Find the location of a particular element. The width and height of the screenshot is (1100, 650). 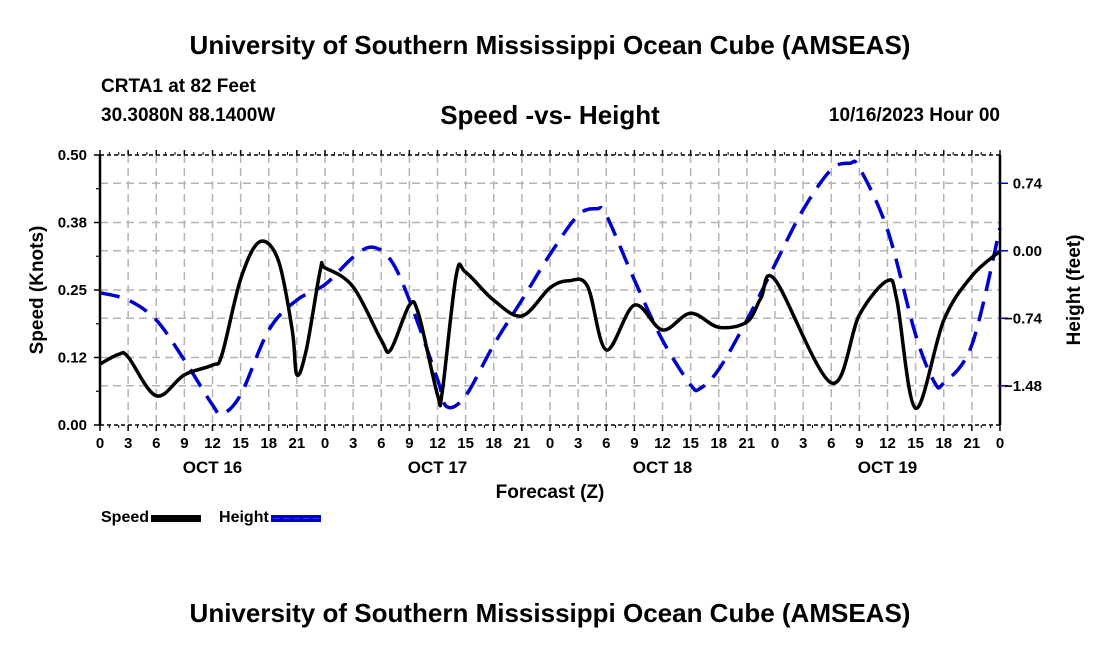

y-tick-label-left: 0.00 is located at coordinates (72, 425).